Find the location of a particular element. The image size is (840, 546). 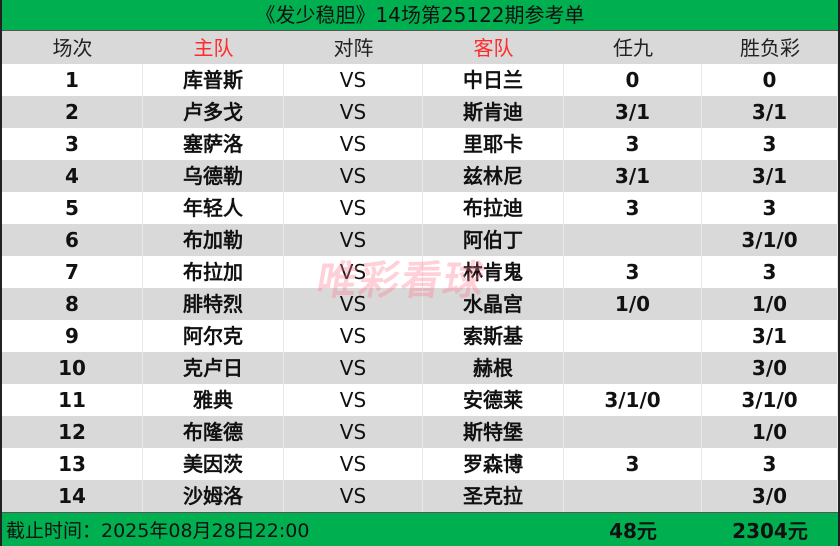

shengfu-cost: 2304元 is located at coordinates (770, 531).